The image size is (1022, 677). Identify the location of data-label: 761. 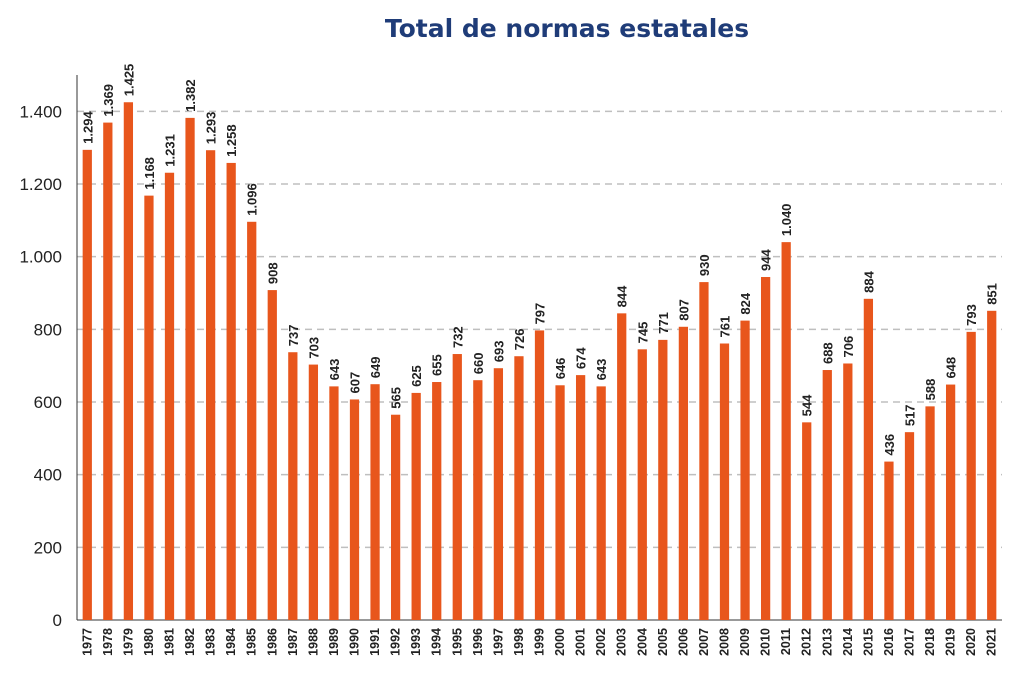
(725, 327).